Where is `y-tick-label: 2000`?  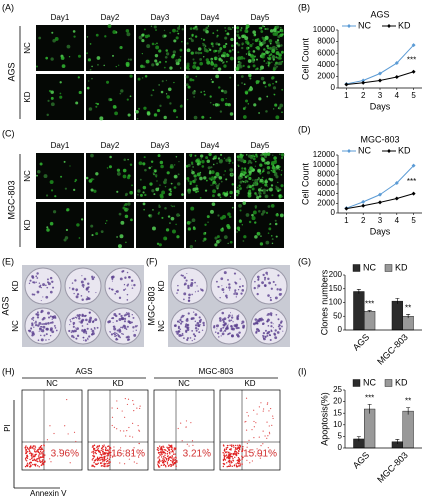
y-tick-label: 2000 is located at coordinates (326, 76).